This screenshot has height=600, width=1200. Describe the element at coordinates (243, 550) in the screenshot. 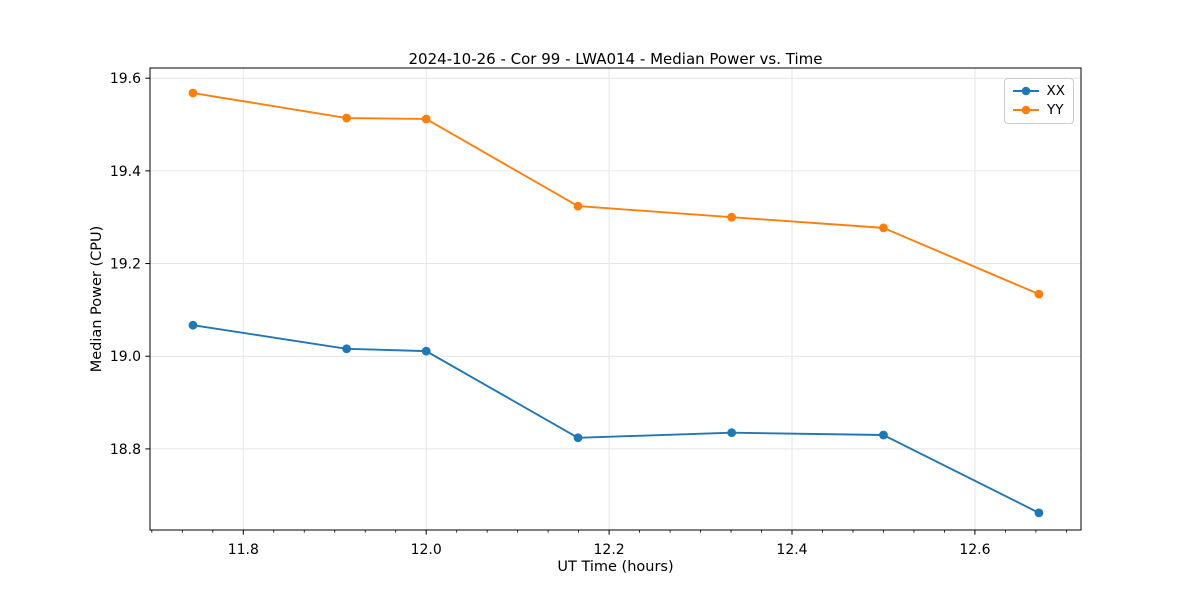

I see `x-tick-label: 11.8` at that location.